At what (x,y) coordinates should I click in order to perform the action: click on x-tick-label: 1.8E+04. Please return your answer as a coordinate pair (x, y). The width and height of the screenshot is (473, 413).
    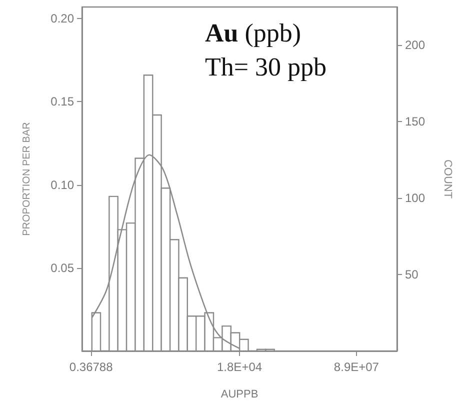
    Looking at the image, I should click on (239, 367).